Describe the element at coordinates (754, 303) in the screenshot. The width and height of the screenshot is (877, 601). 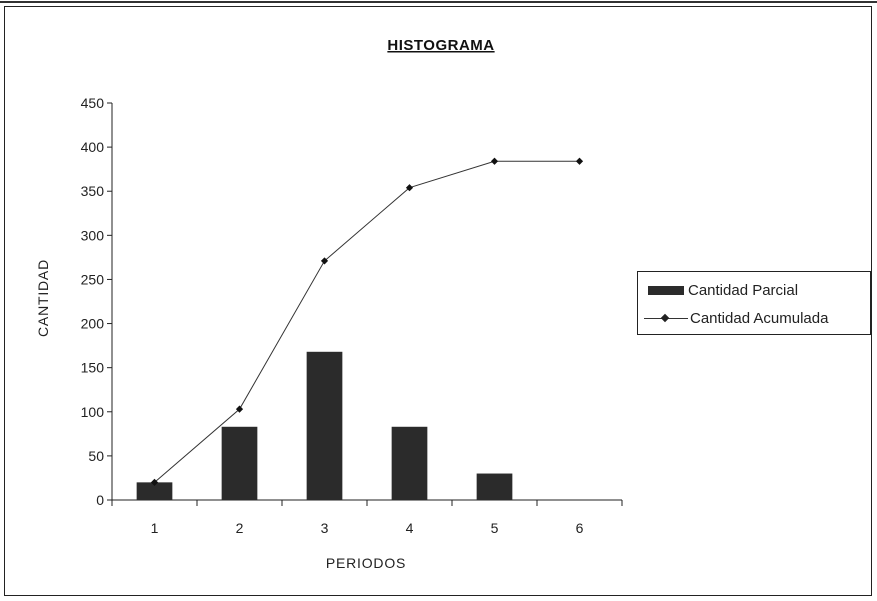
I see `legend: Cantidad Parcial Cantidad Acumulada` at that location.